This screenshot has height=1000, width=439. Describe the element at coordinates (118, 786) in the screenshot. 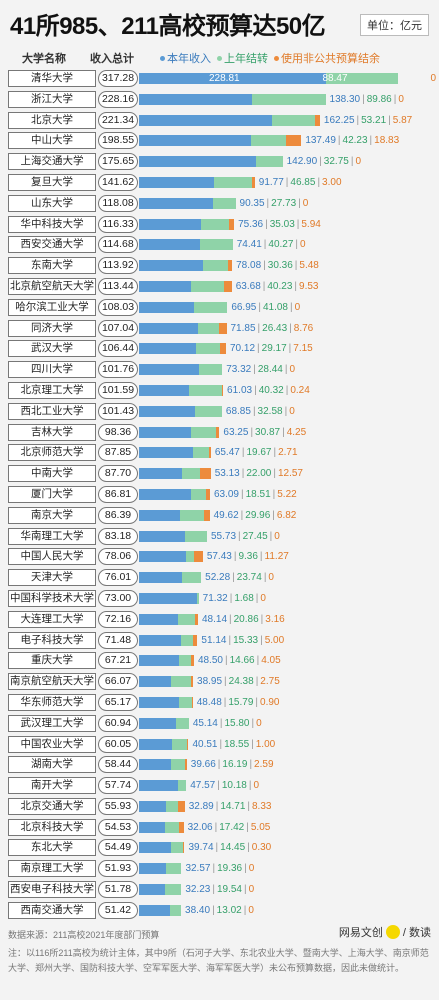

I see `total-value: 57.74` at that location.